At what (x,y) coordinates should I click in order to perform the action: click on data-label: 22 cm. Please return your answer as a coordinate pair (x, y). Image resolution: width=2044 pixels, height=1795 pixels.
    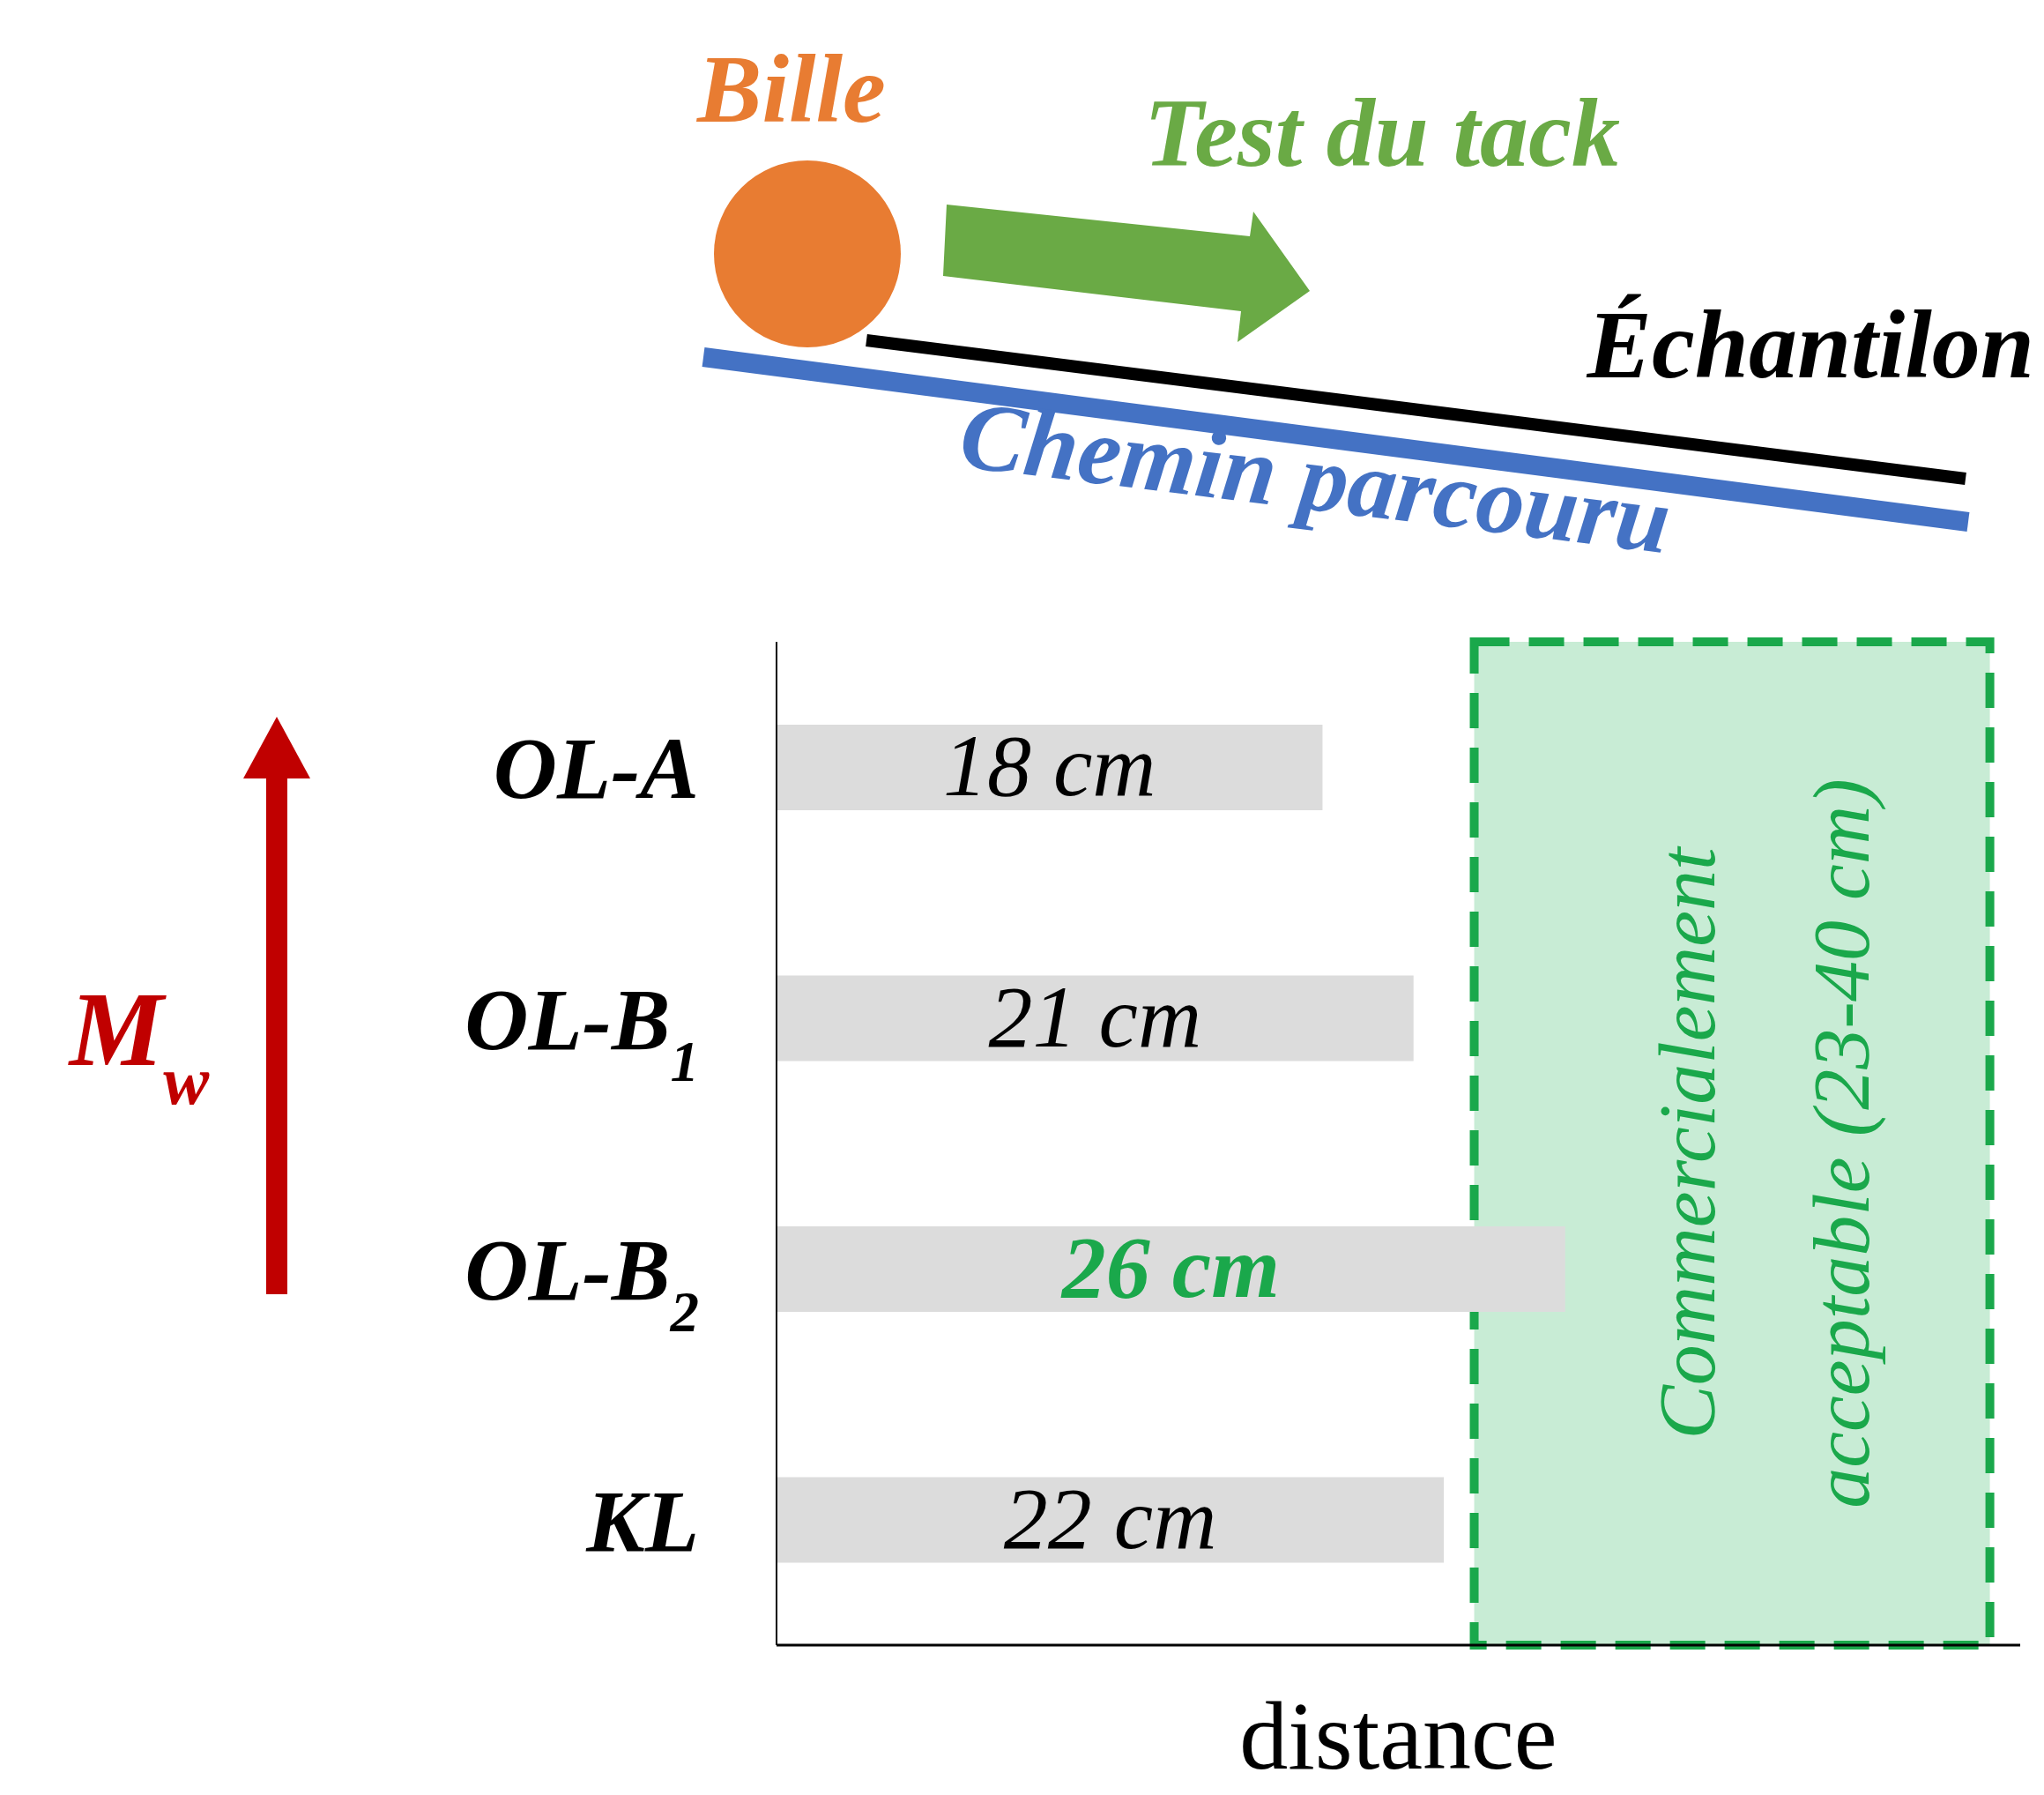
    Looking at the image, I should click on (1110, 1518).